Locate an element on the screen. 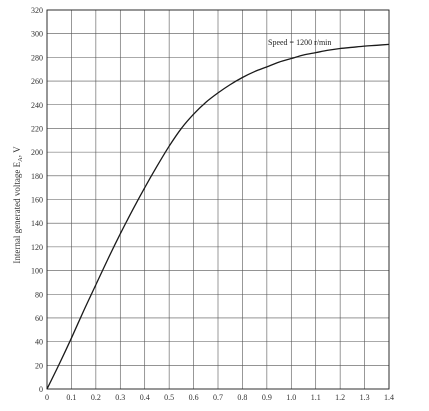  y-tick-label: 40 is located at coordinates (39, 342).